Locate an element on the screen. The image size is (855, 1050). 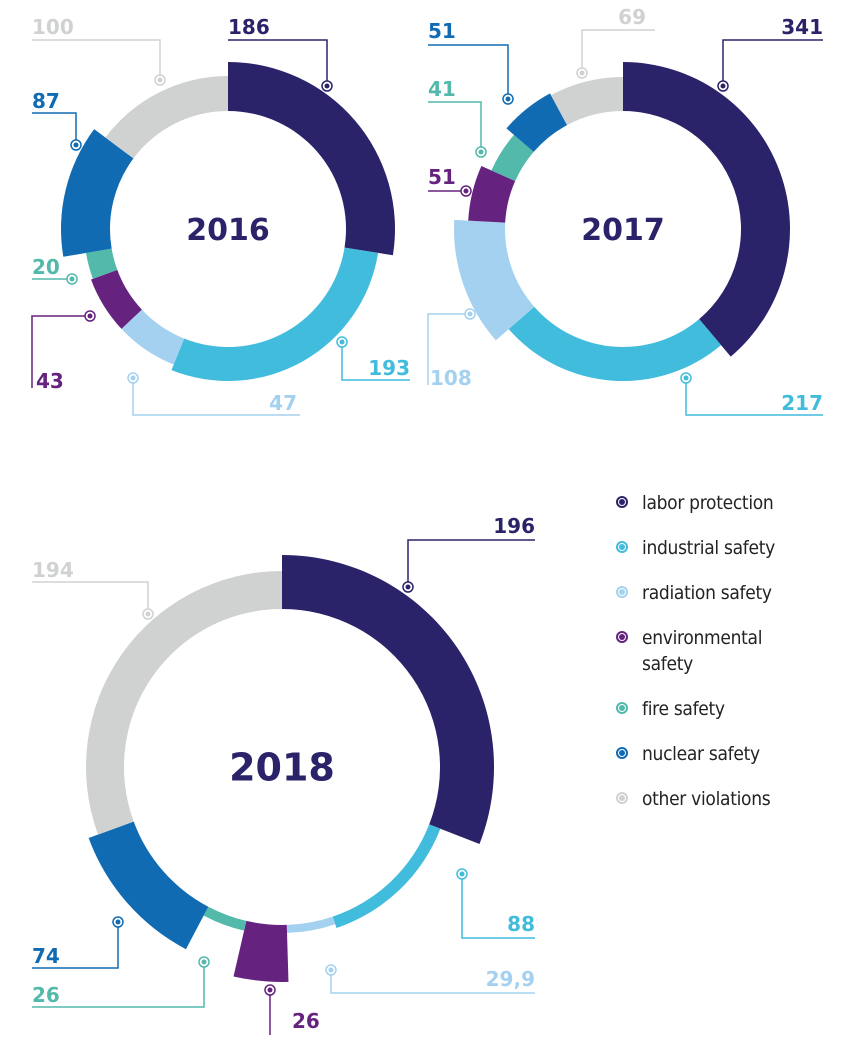
data-label-other-violations: 69 is located at coordinates (632, 17).